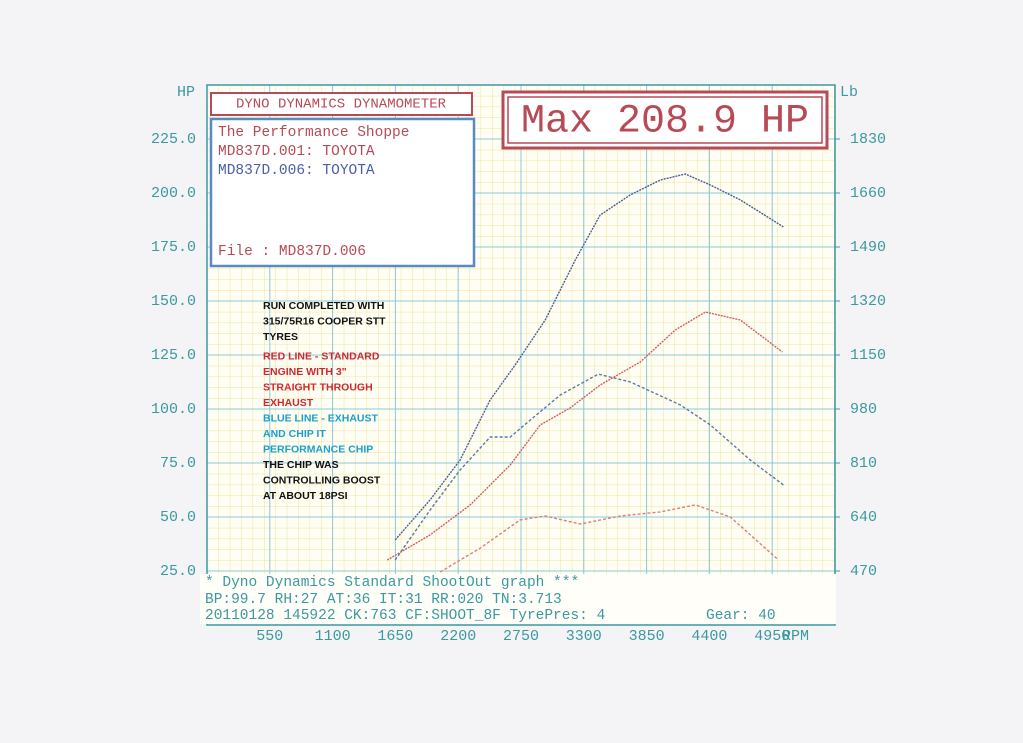 The height and width of the screenshot is (743, 1023). Describe the element at coordinates (868, 247) in the screenshot. I see `y2-tick-label: 1490` at that location.